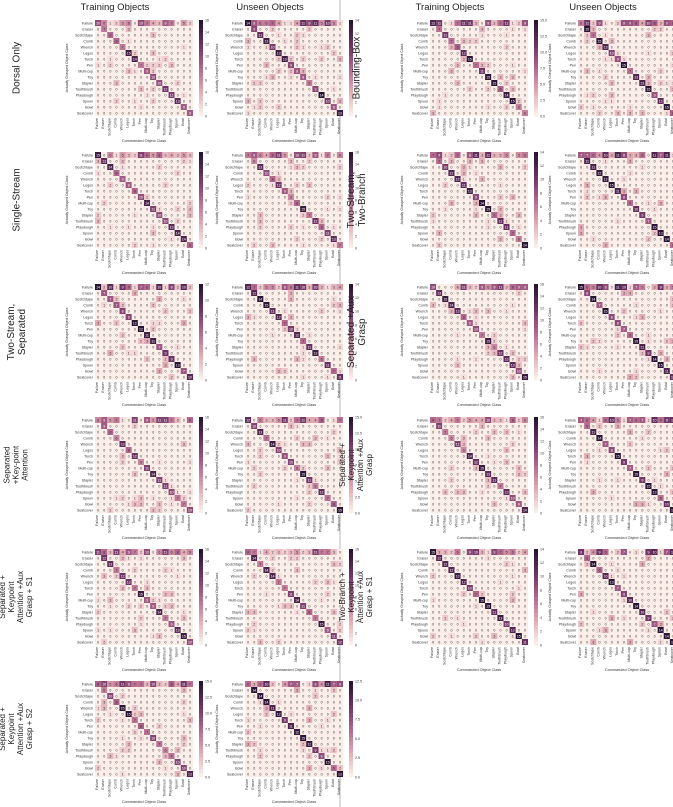 This screenshot has width=673, height=807. Describe the element at coordinates (339, 257) in the screenshot. I see `x-tick-label: Seatcover` at that location.